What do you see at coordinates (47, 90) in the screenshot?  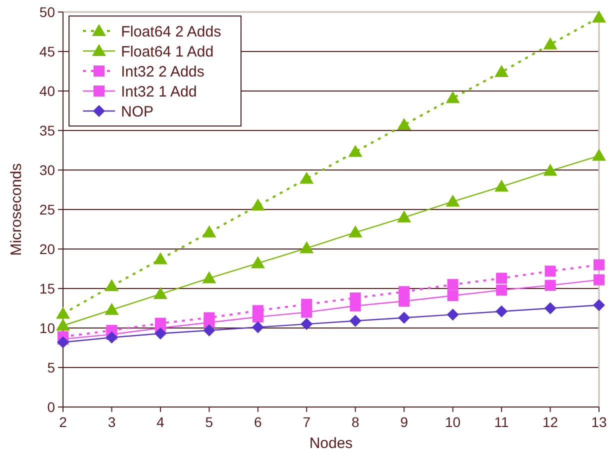 I see `y-tick-label: 40` at bounding box center [47, 90].